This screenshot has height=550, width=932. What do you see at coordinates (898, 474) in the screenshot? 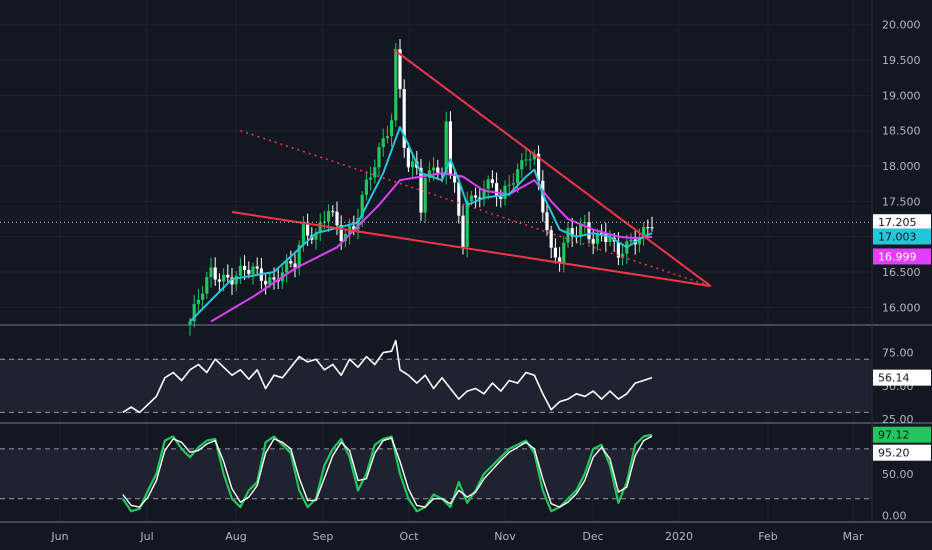
I see `stoch-tick-label: 50.00` at bounding box center [898, 474].